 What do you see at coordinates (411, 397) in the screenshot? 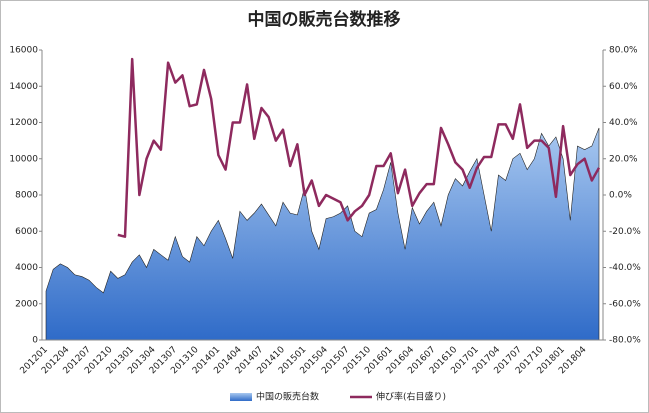
I see `legend-label: 伸び率(右目盛り)` at bounding box center [411, 397].